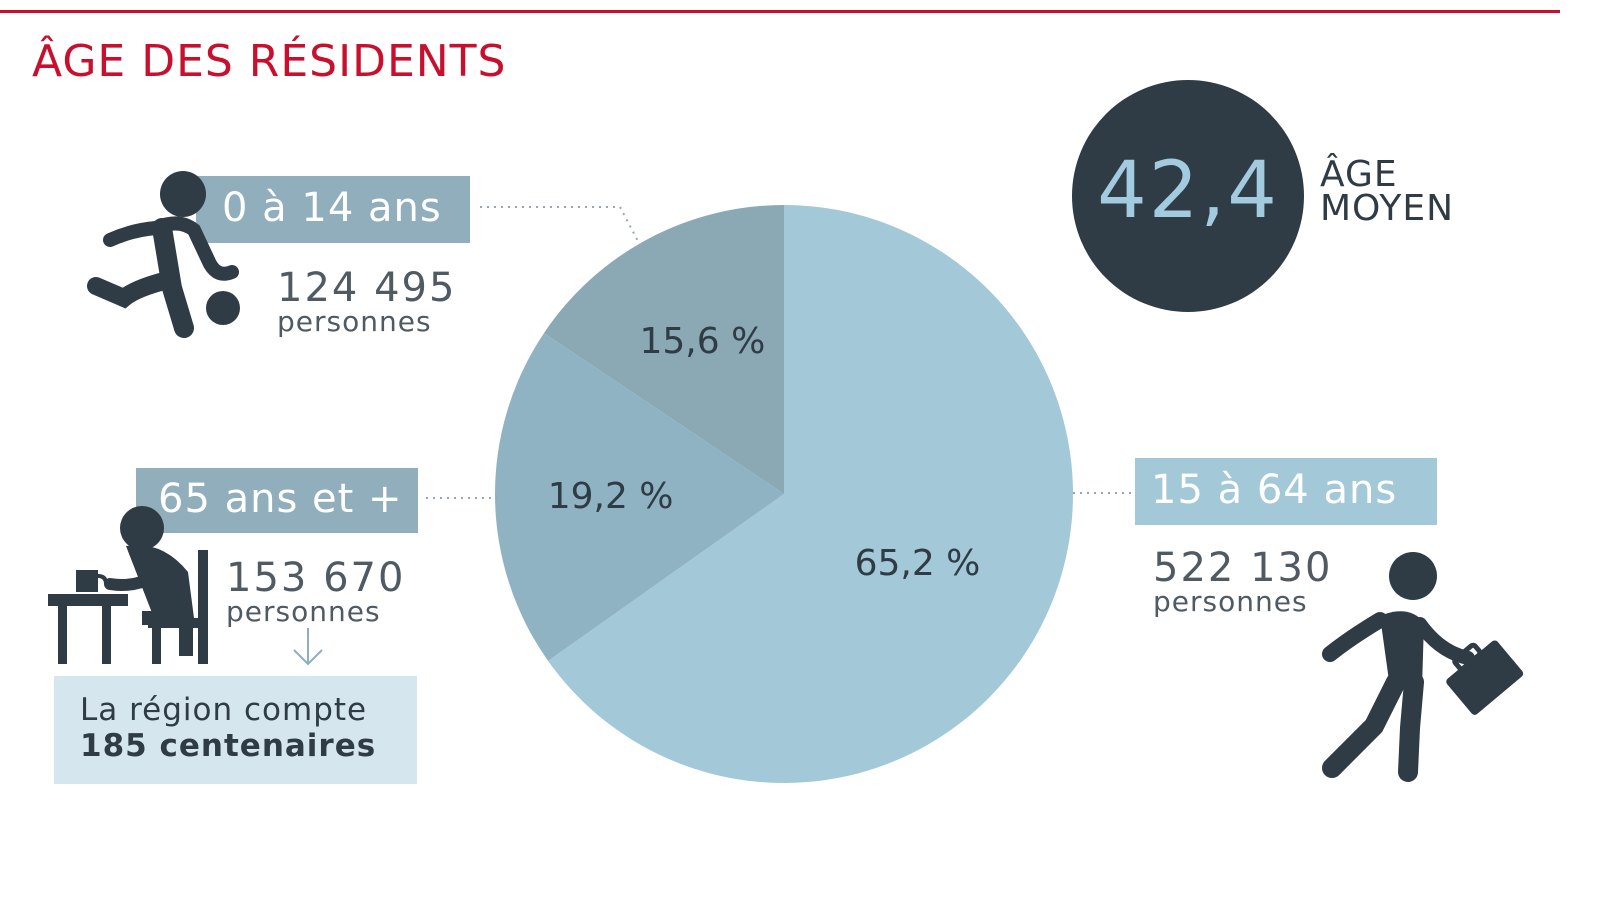 The height and width of the screenshot is (900, 1599). I want to click on leader-line-children, so click(560, 226).